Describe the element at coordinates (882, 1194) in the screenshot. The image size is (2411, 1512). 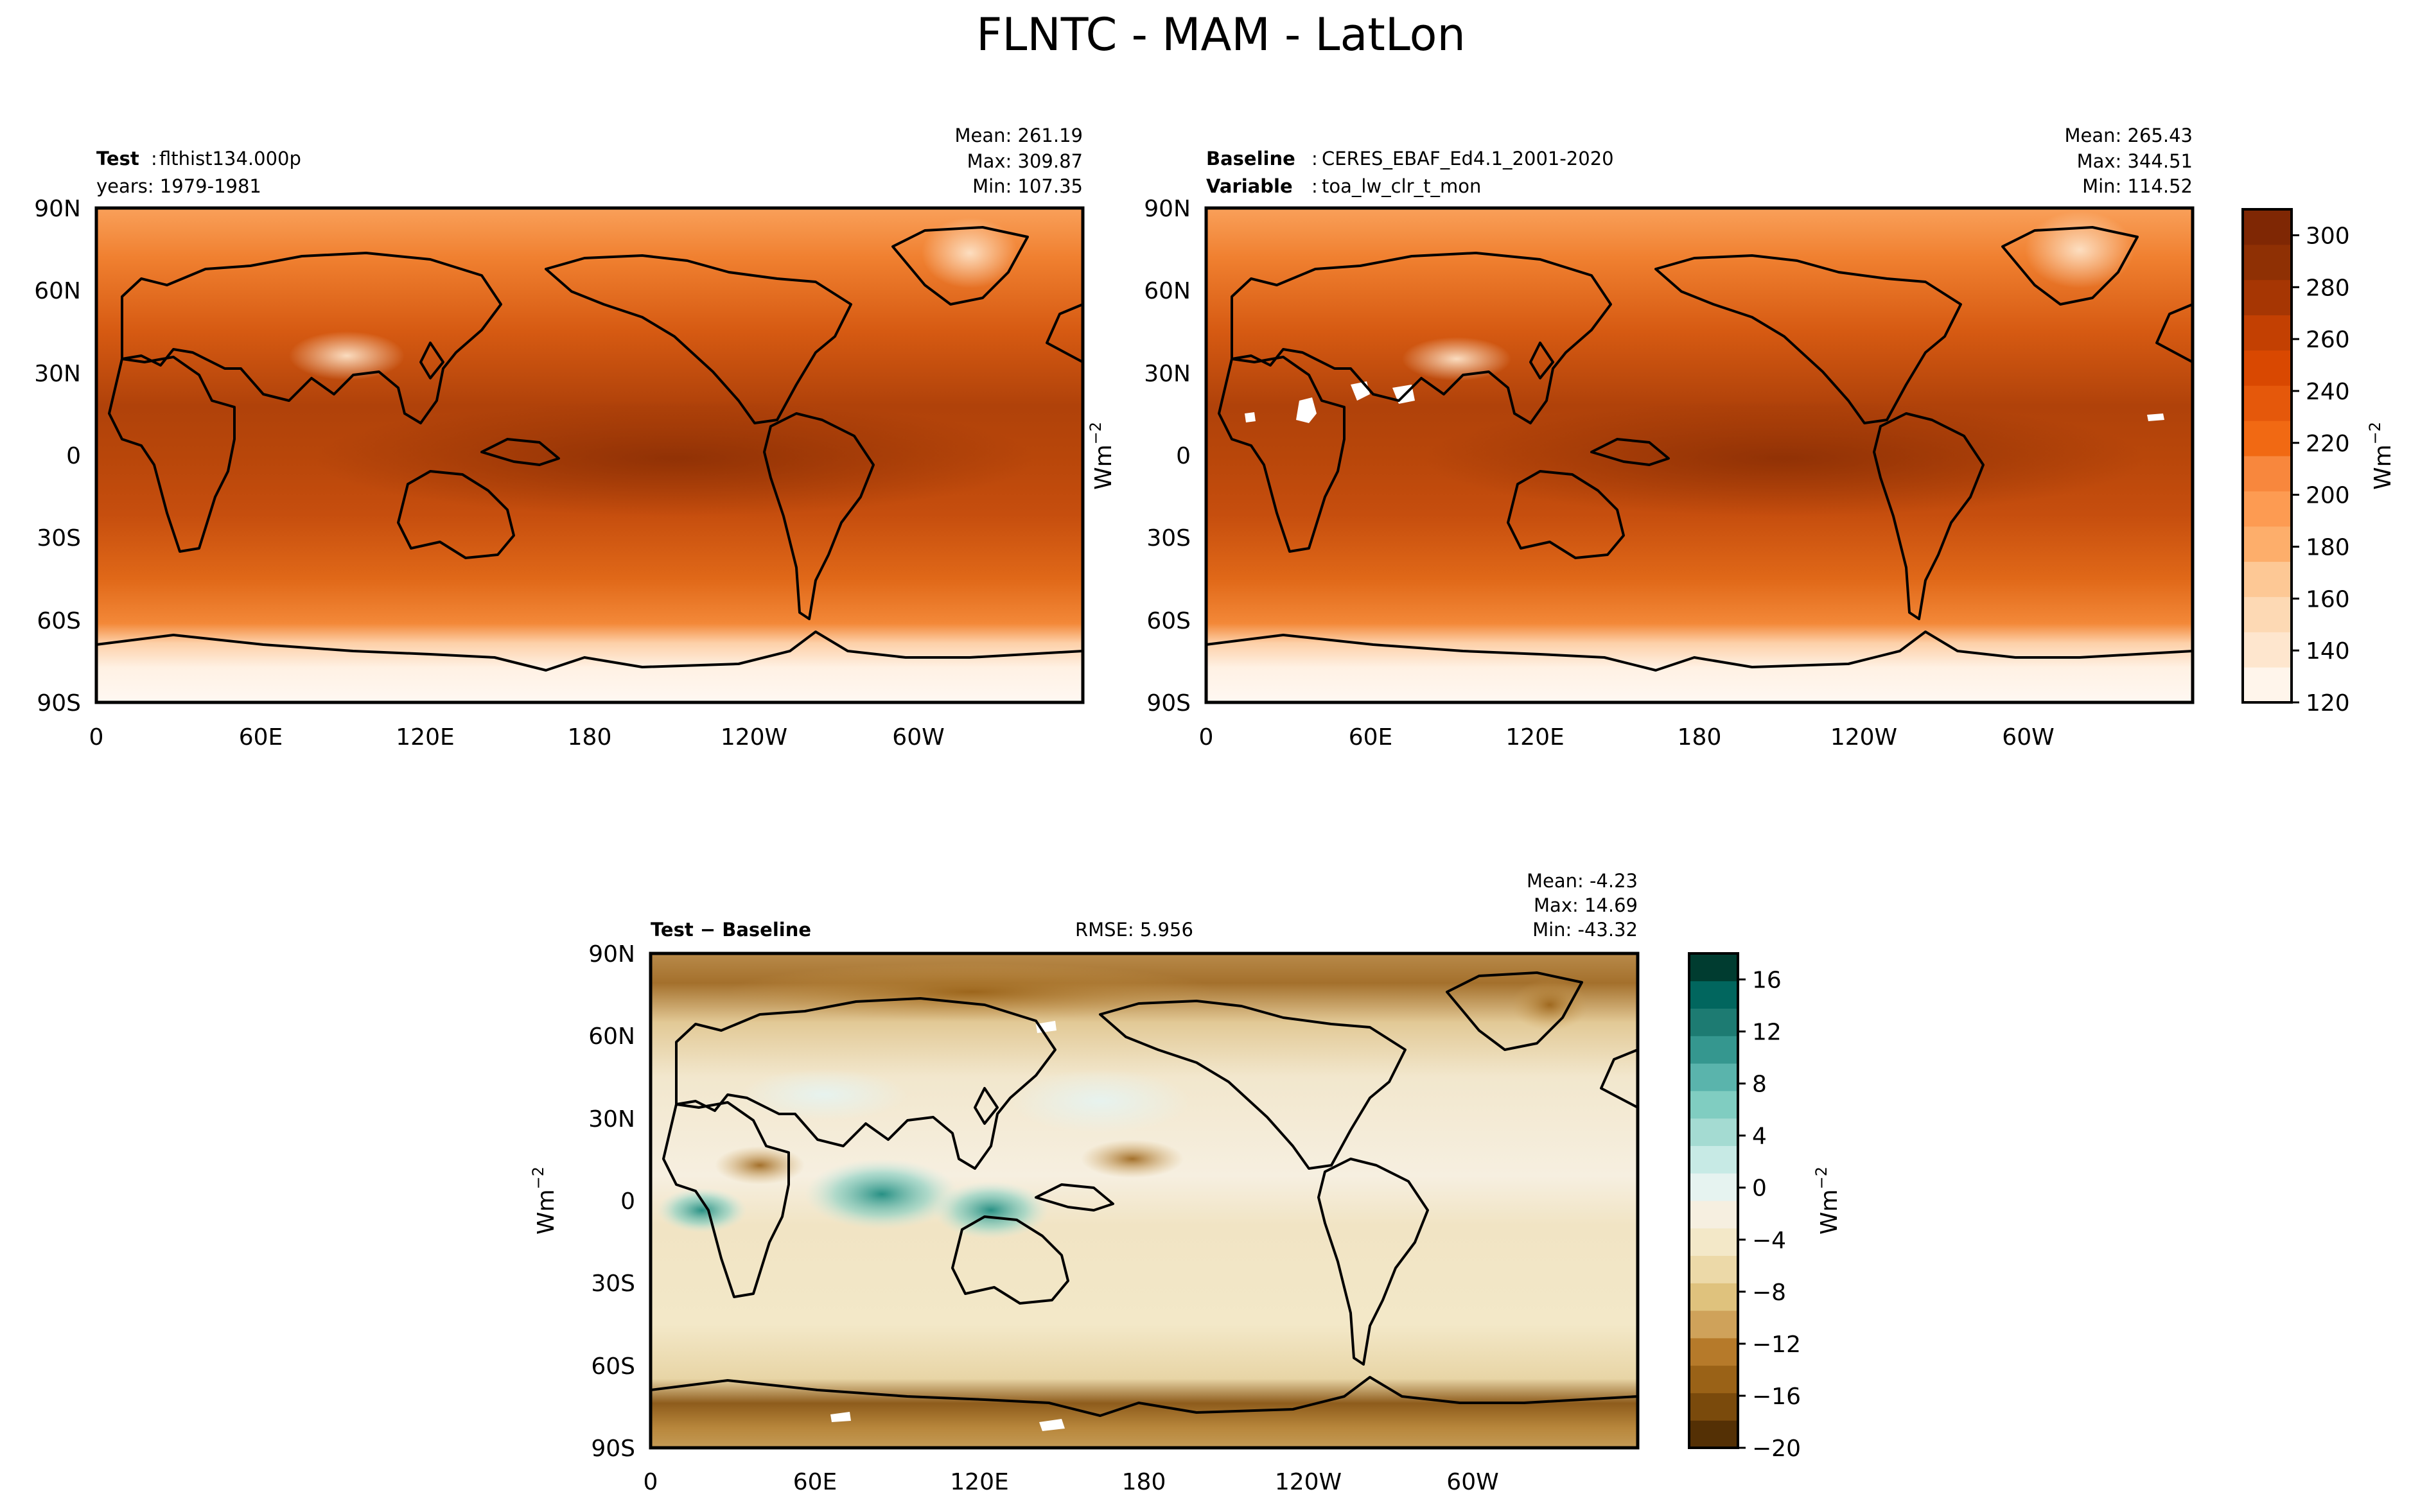
I see `map-difference-indian-ocean-teal` at that location.